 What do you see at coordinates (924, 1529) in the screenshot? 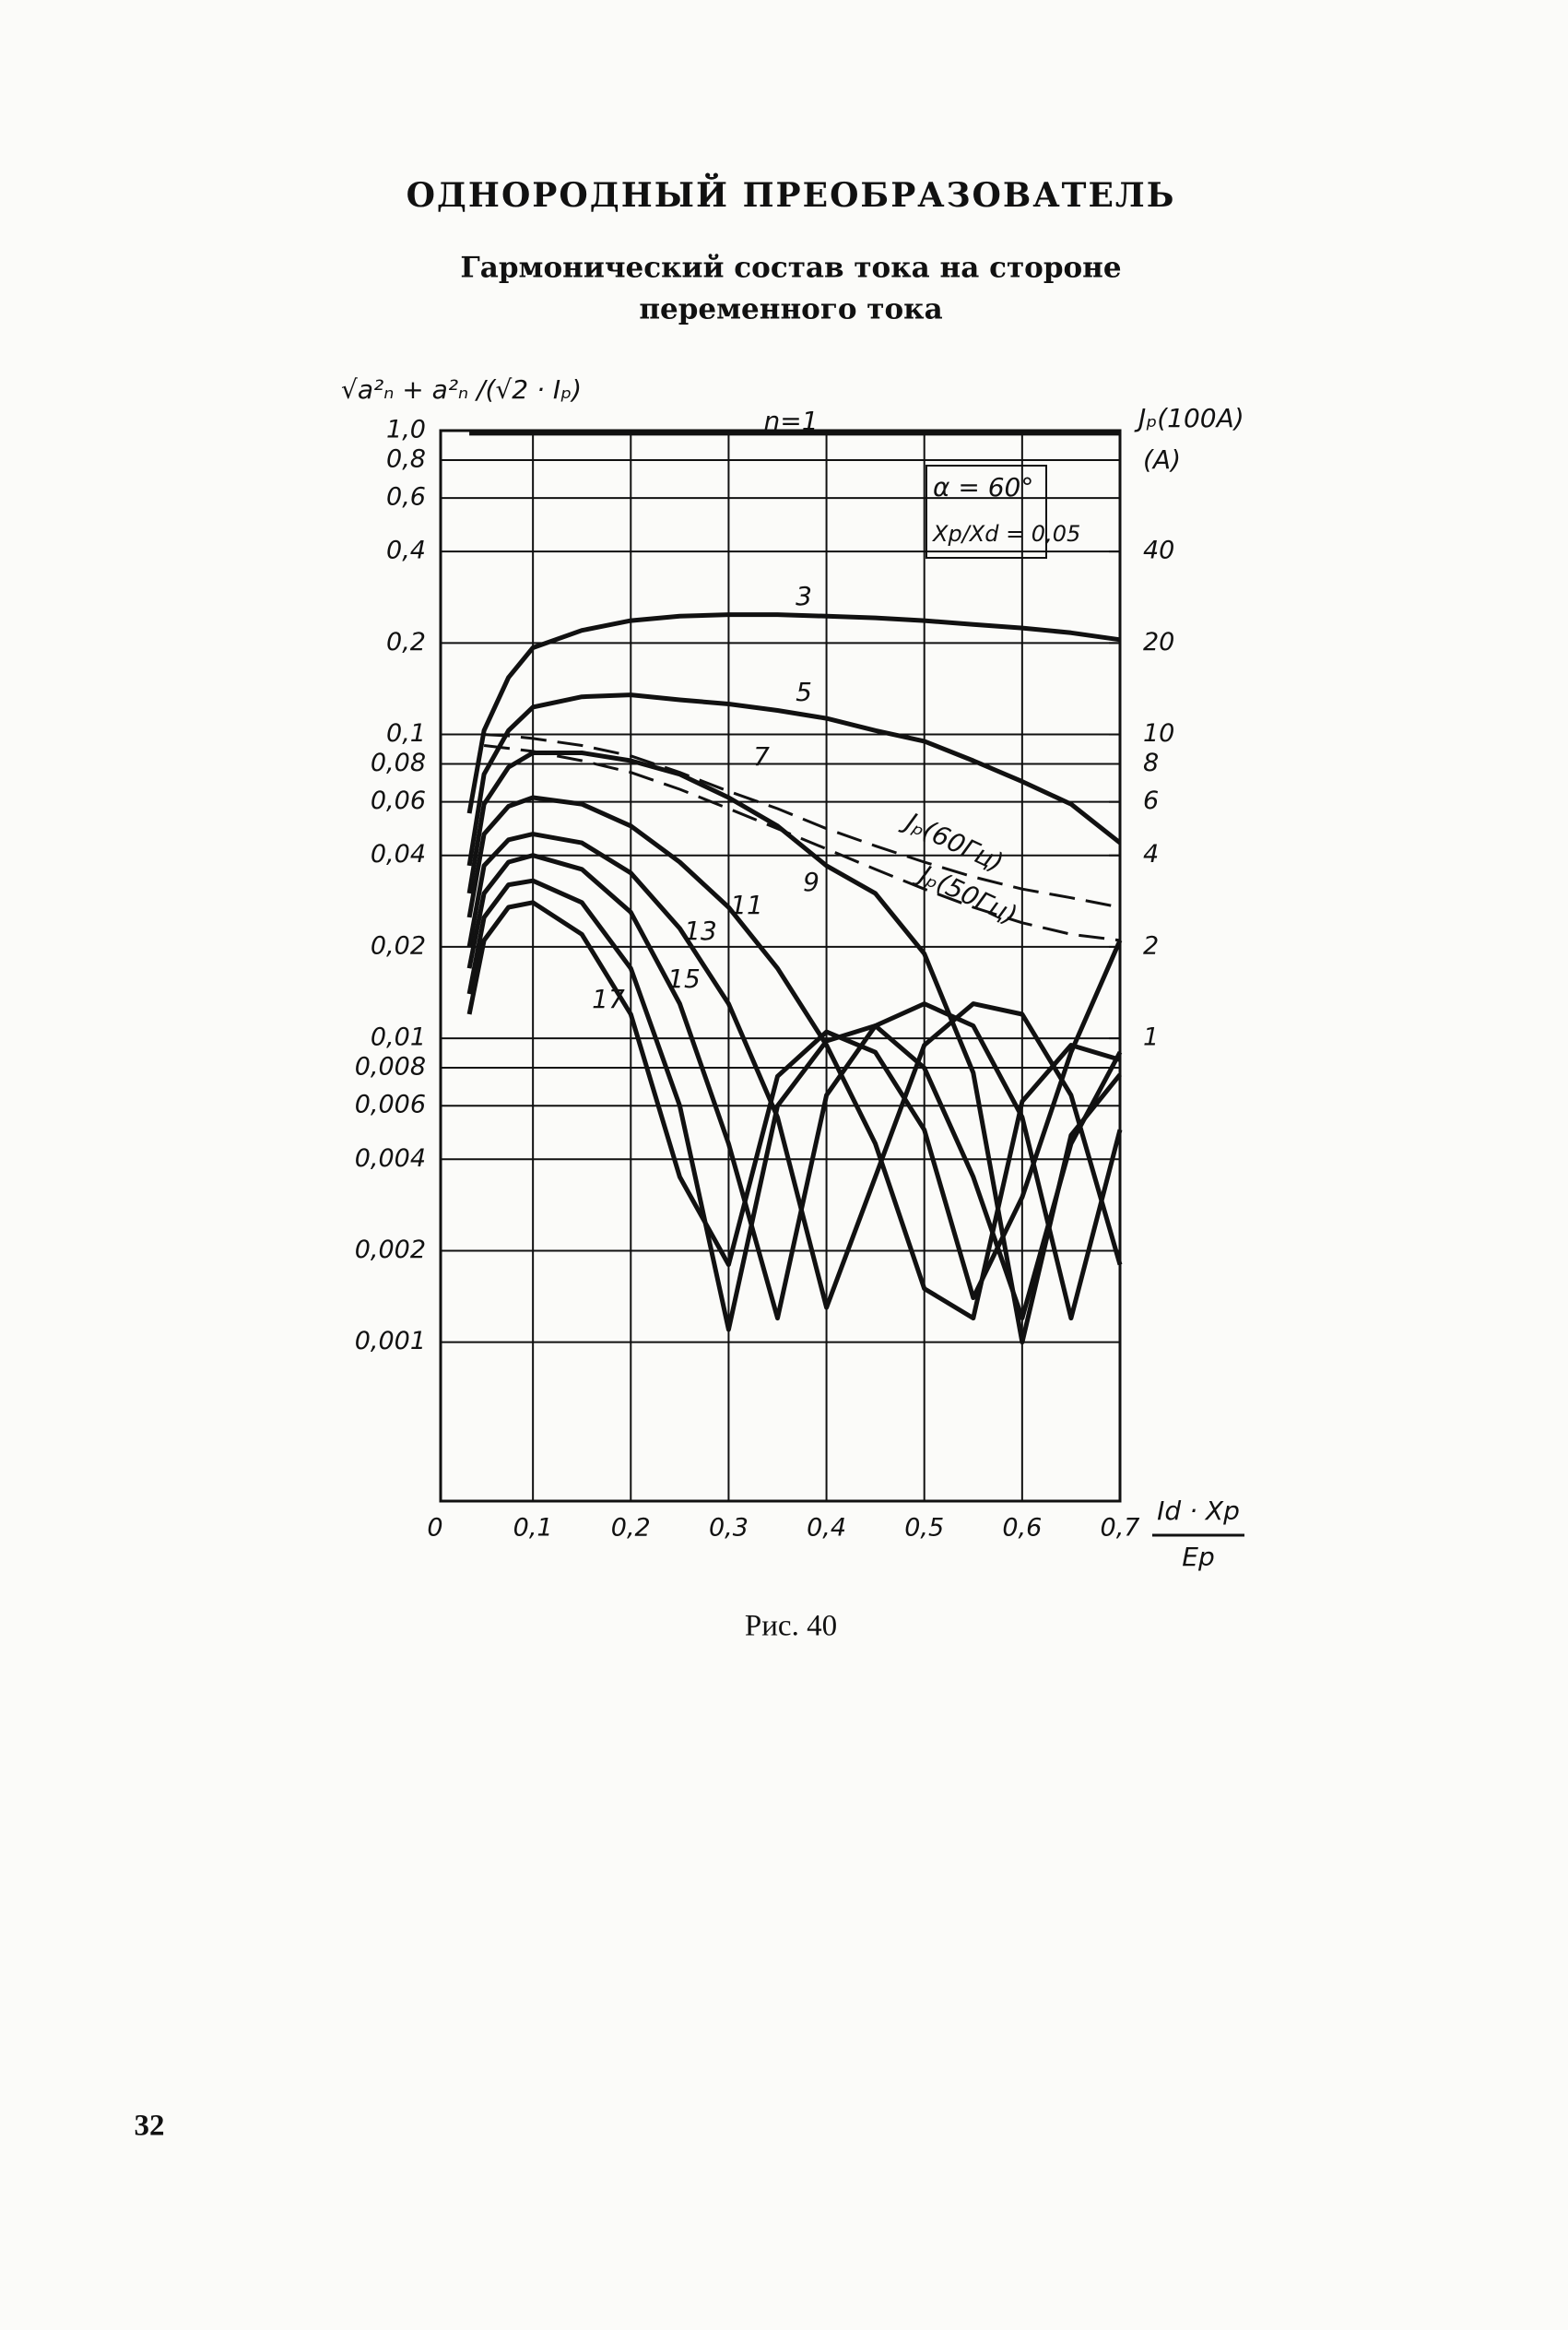
I see `x-tick-label: 0,5` at bounding box center [924, 1529].